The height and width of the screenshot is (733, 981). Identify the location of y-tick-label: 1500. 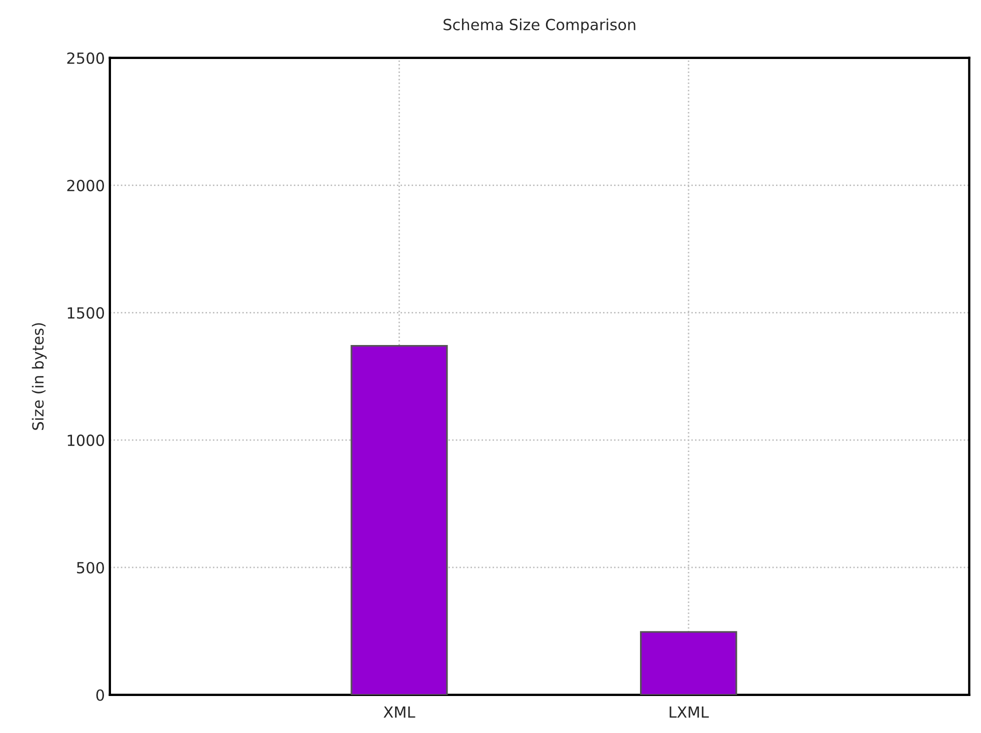
(86, 313).